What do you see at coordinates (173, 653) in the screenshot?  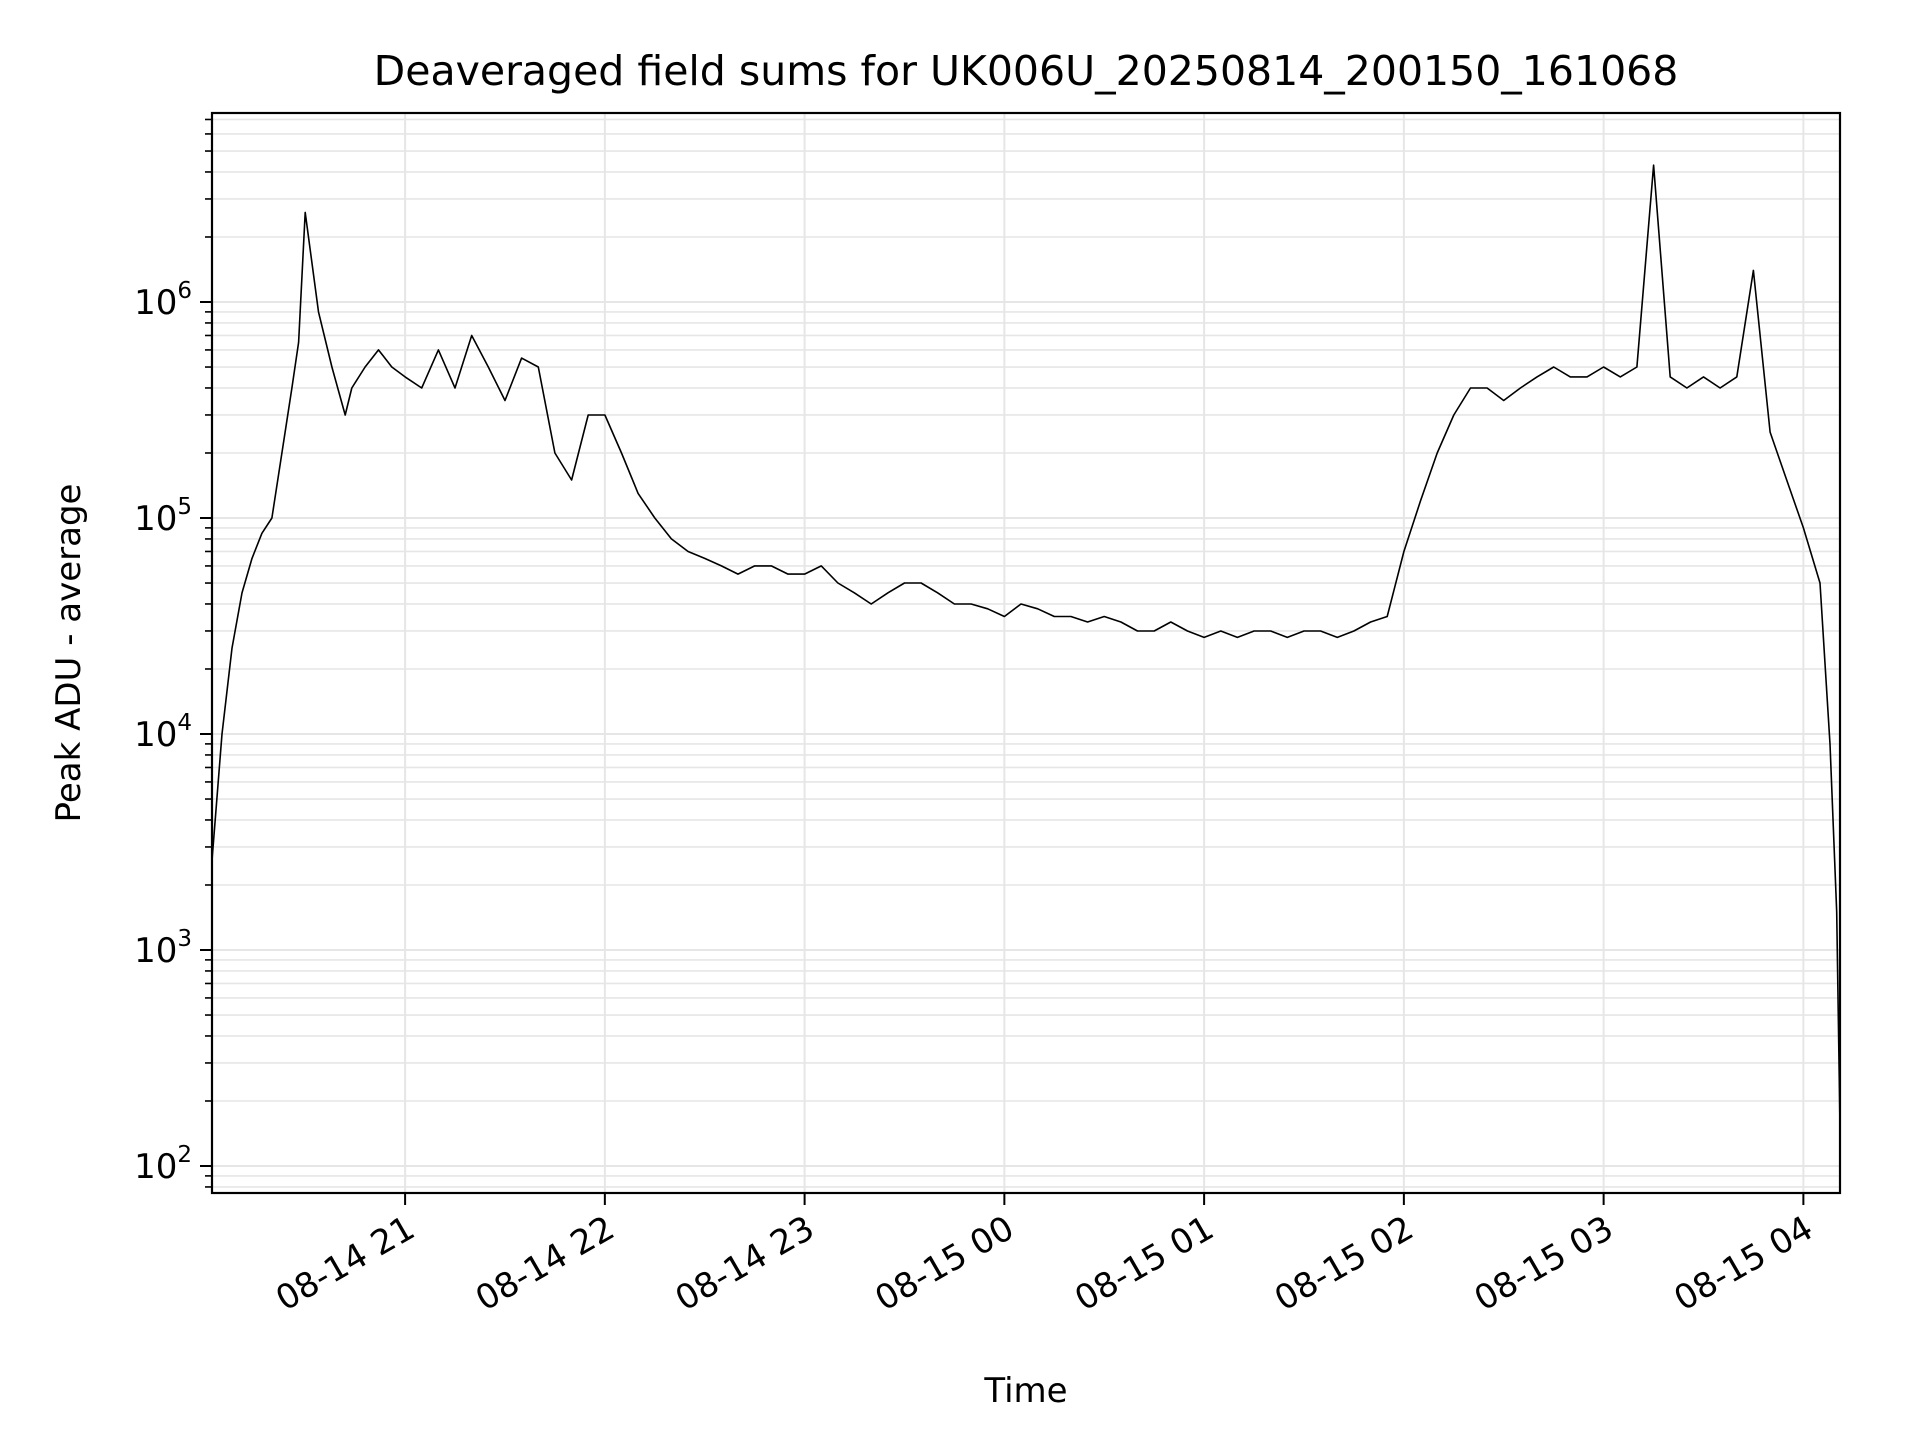 I see `y-axis: 10² 10³ 10⁴ 10⁵ 10⁶` at bounding box center [173, 653].